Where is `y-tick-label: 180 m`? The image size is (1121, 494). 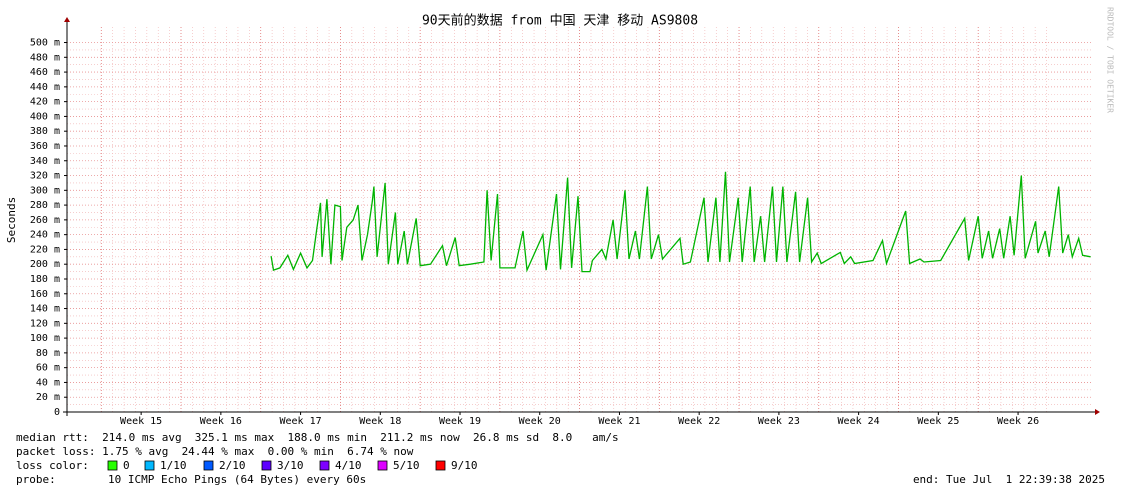
y-tick-label: 180 m is located at coordinates (45, 279).